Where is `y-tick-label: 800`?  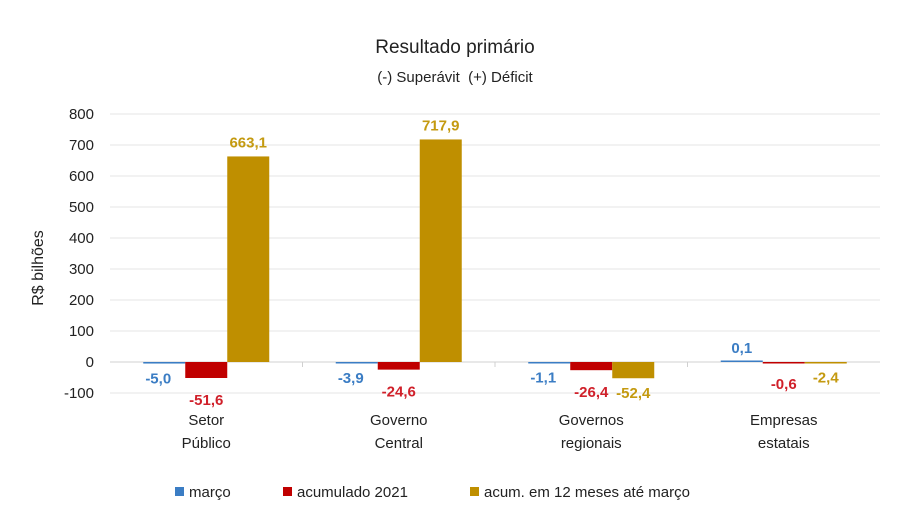
y-tick-label: 800 is located at coordinates (81, 114).